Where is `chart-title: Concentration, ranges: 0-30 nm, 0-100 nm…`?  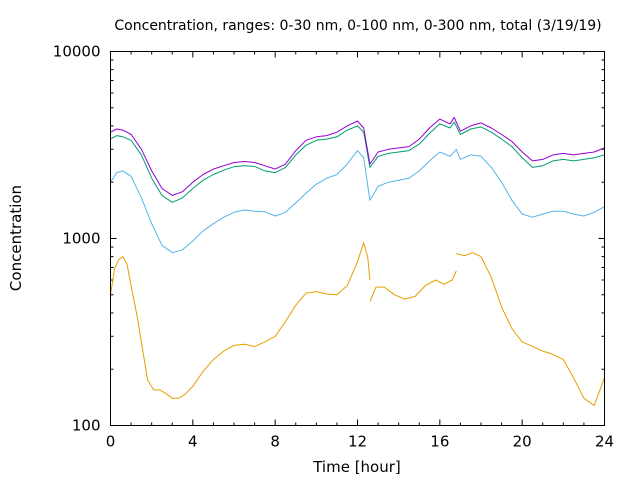 chart-title: Concentration, ranges: 0-30 nm, 0-100 nm… is located at coordinates (357, 26).